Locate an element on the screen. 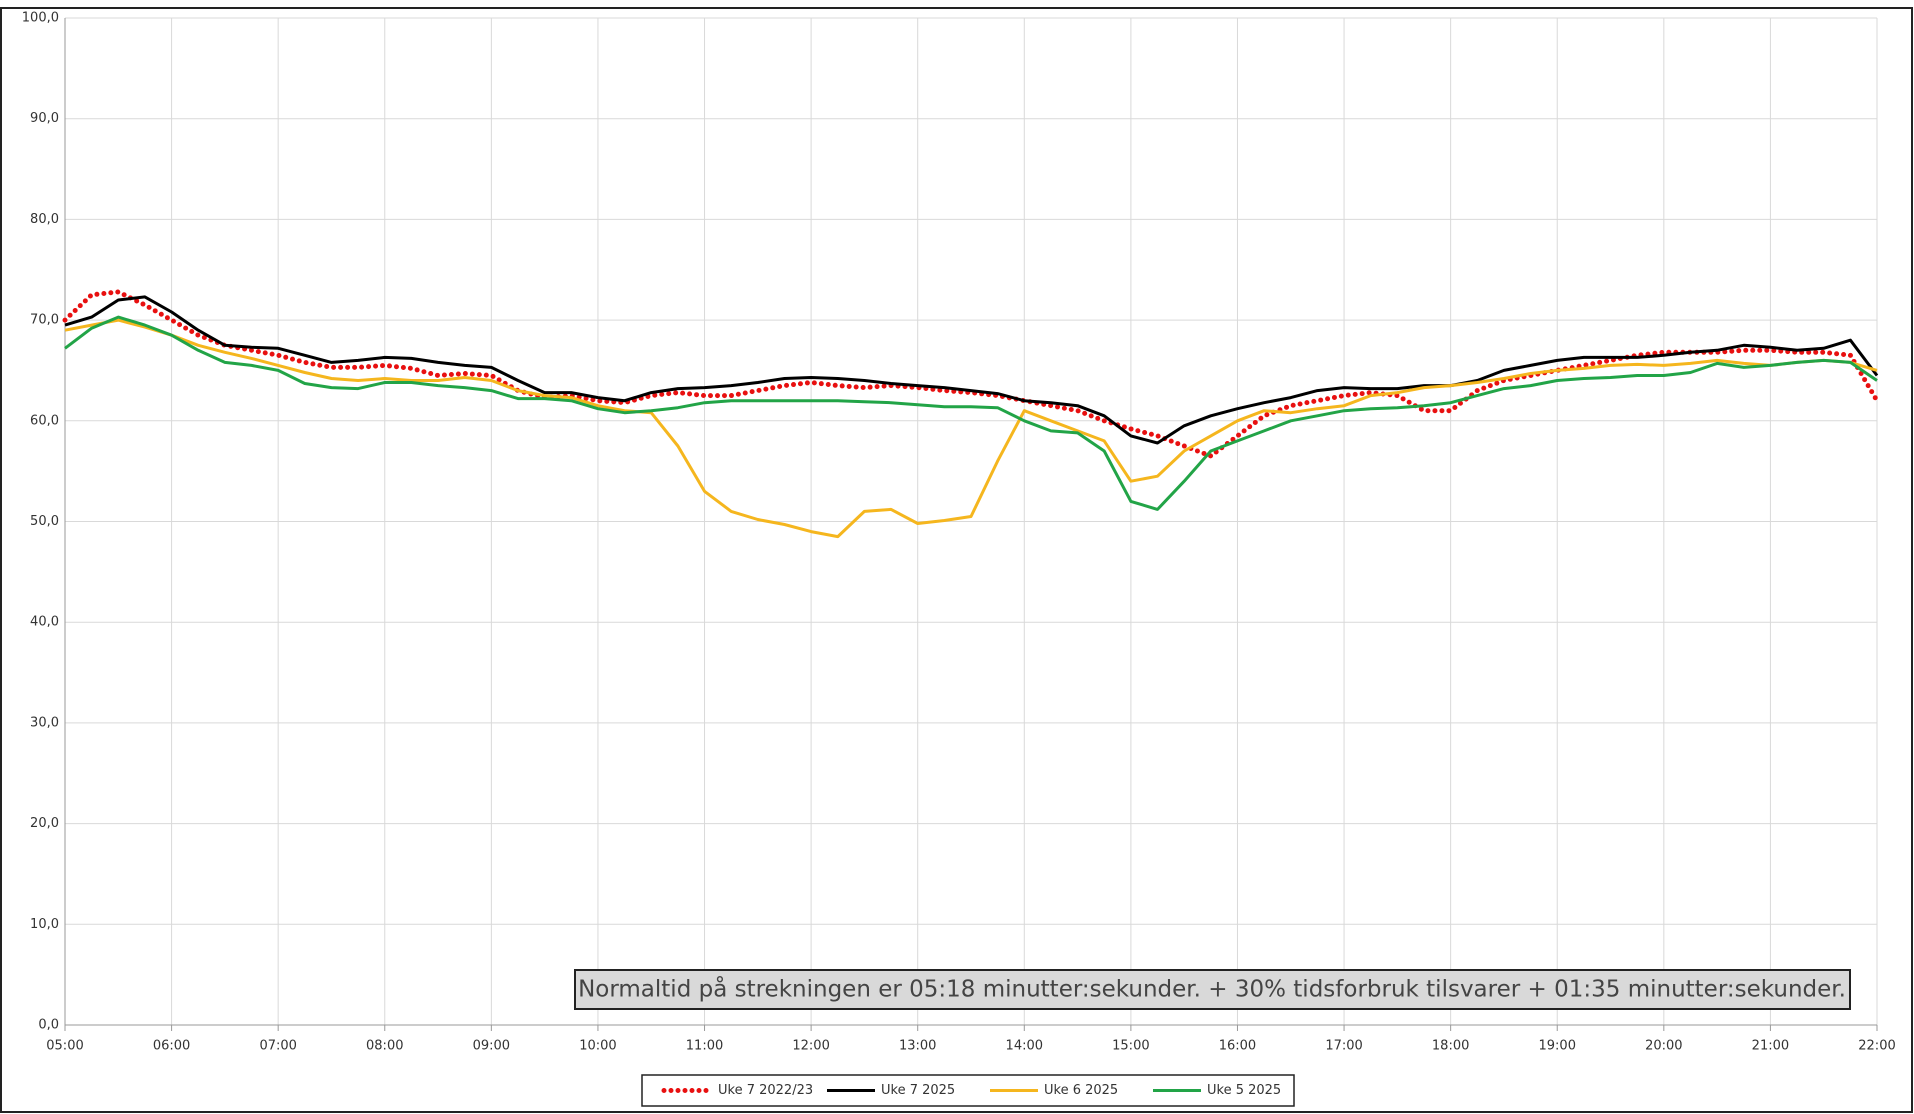 This screenshot has height=1114, width=1914. legend-label: Uke 7 2022/23 is located at coordinates (765, 1090).